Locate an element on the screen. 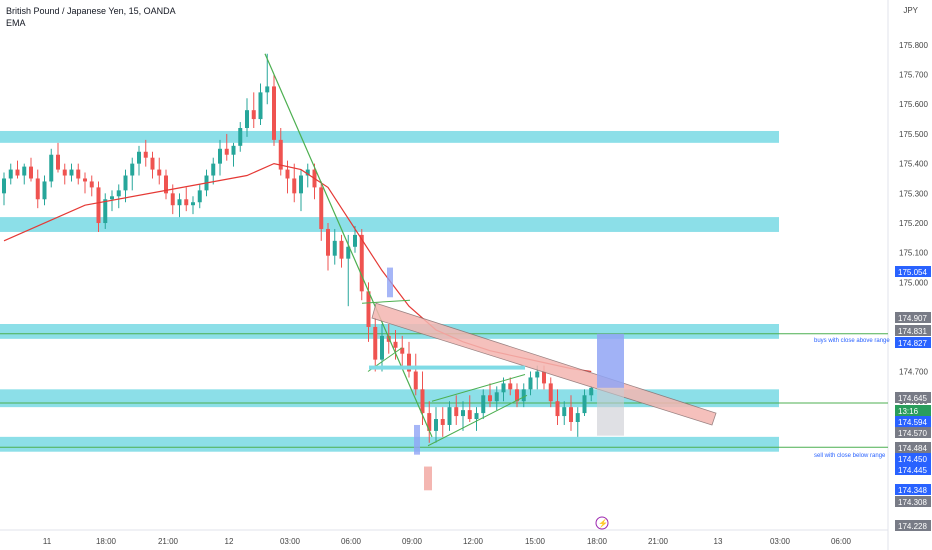 The height and width of the screenshot is (550, 932). y-tick-10: 174.700 is located at coordinates (913, 372).